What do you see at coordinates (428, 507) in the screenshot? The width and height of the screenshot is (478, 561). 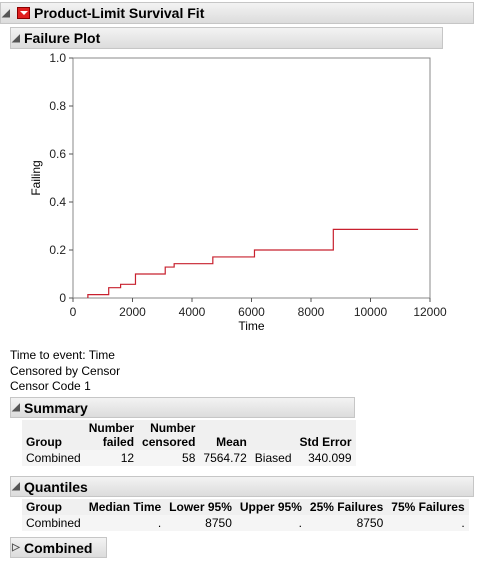 I see `quantiles-col-q75: 75% Failures` at bounding box center [428, 507].